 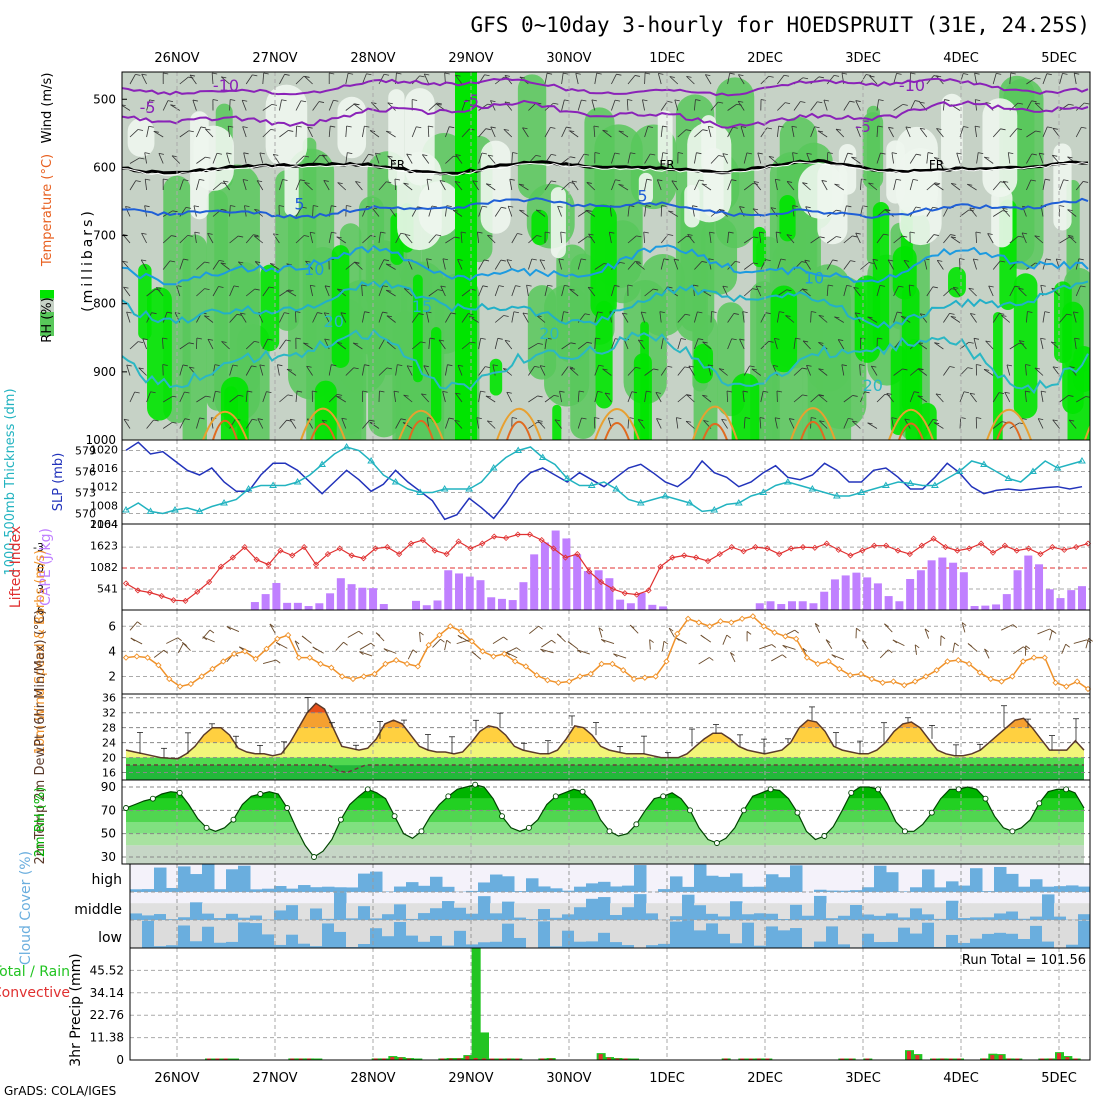 What do you see at coordinates (334, 321) in the screenshot?
I see `contour-label: 20` at bounding box center [334, 321].